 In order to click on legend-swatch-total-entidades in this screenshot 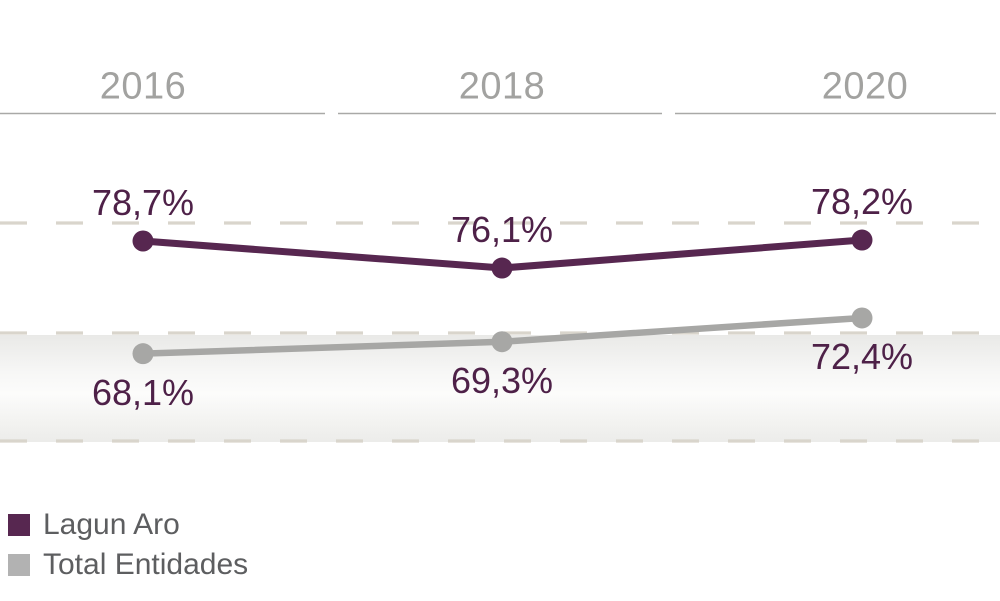, I will do `click(19, 565)`.